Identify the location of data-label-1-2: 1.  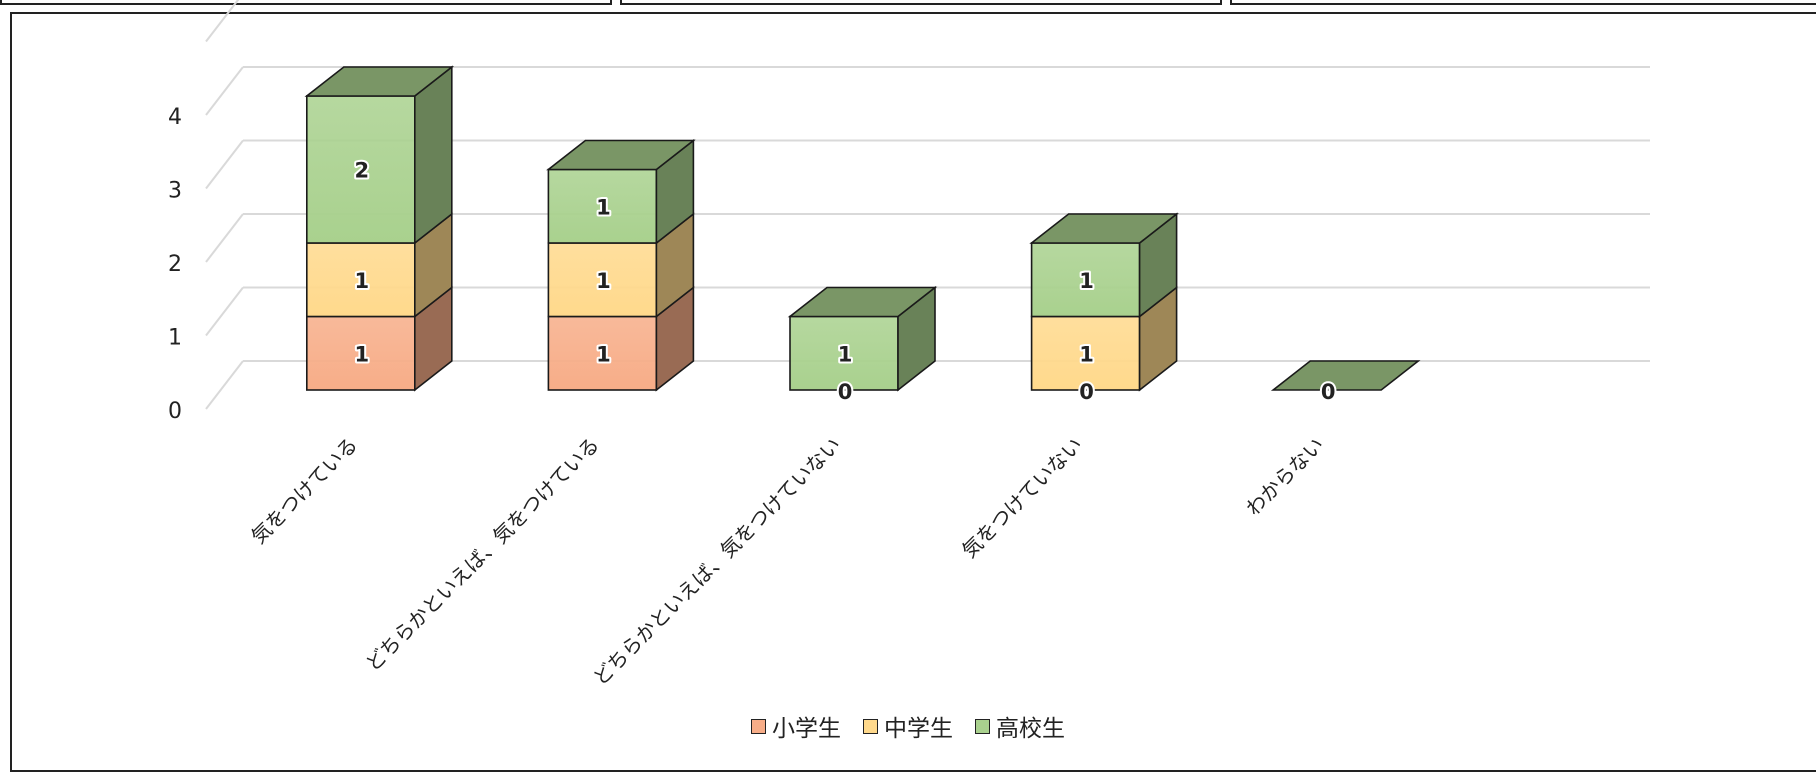
(603, 207).